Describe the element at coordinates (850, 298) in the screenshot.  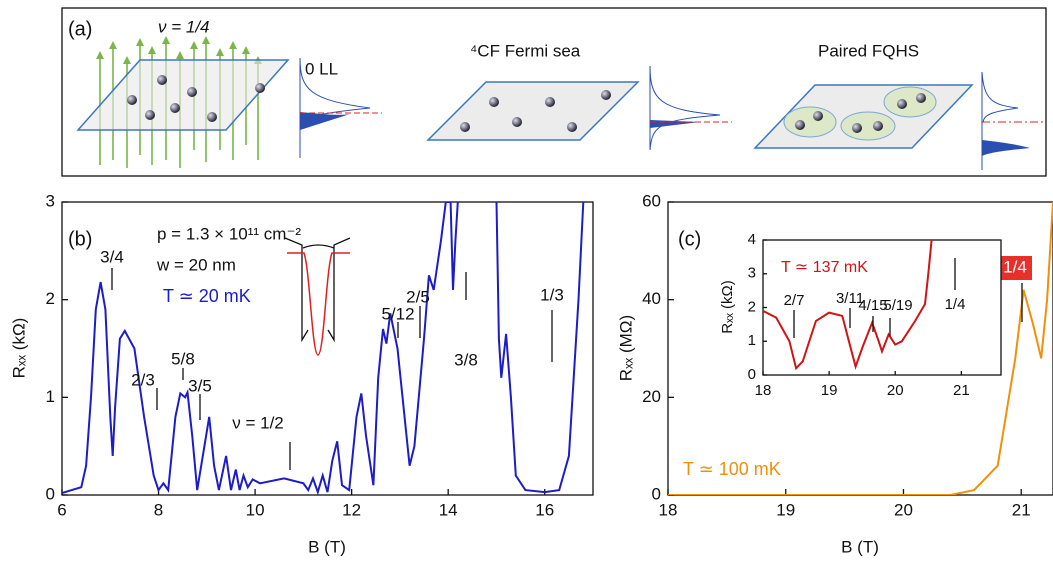
I see `annotation: 3/11` at that location.